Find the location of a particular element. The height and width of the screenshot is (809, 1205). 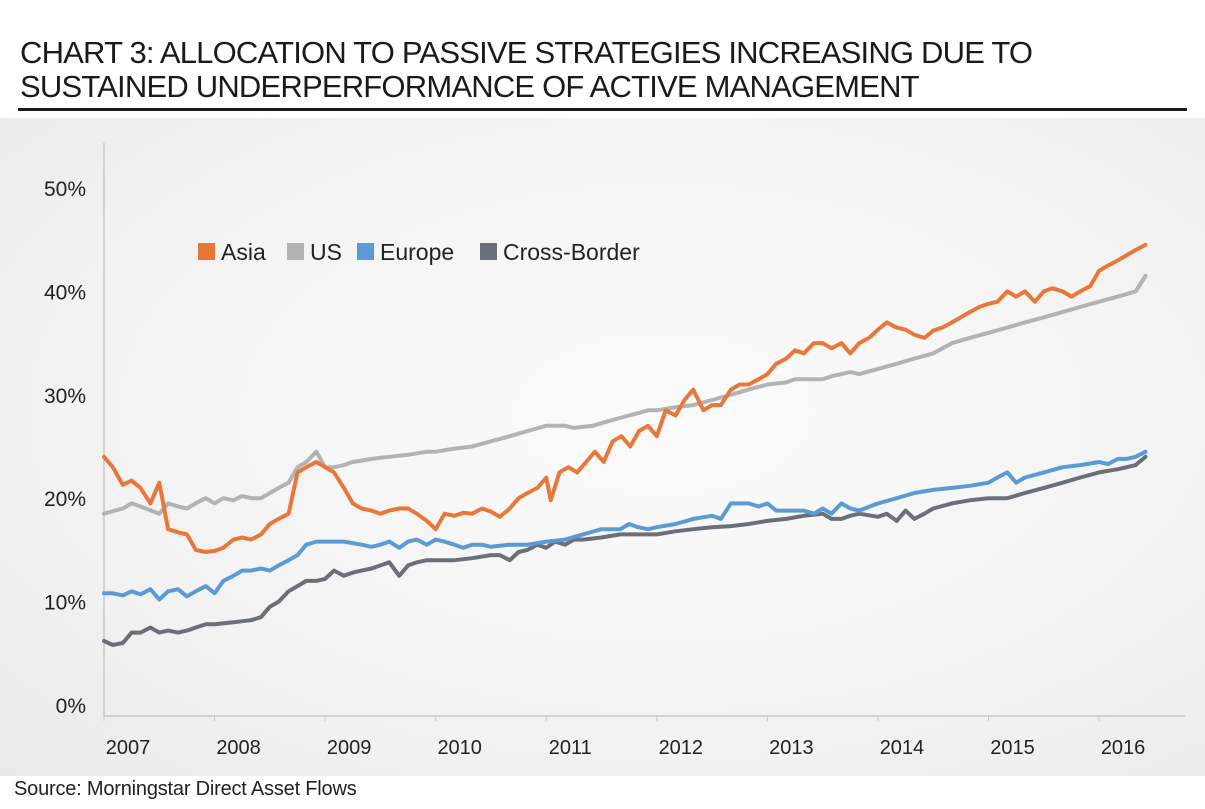

x-tick-label: 2014 is located at coordinates (902, 748).